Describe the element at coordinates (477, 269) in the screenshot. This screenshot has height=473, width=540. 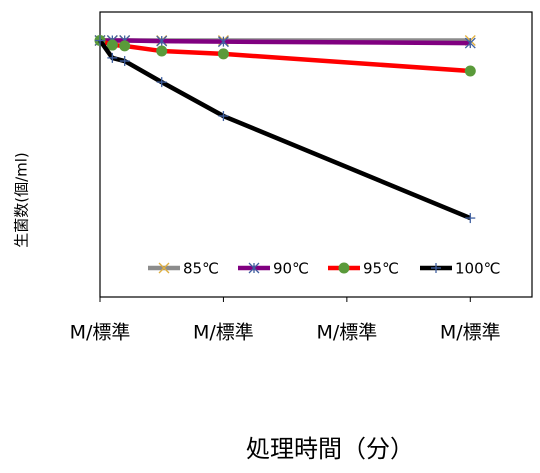
I see `legend-label: 100℃` at that location.